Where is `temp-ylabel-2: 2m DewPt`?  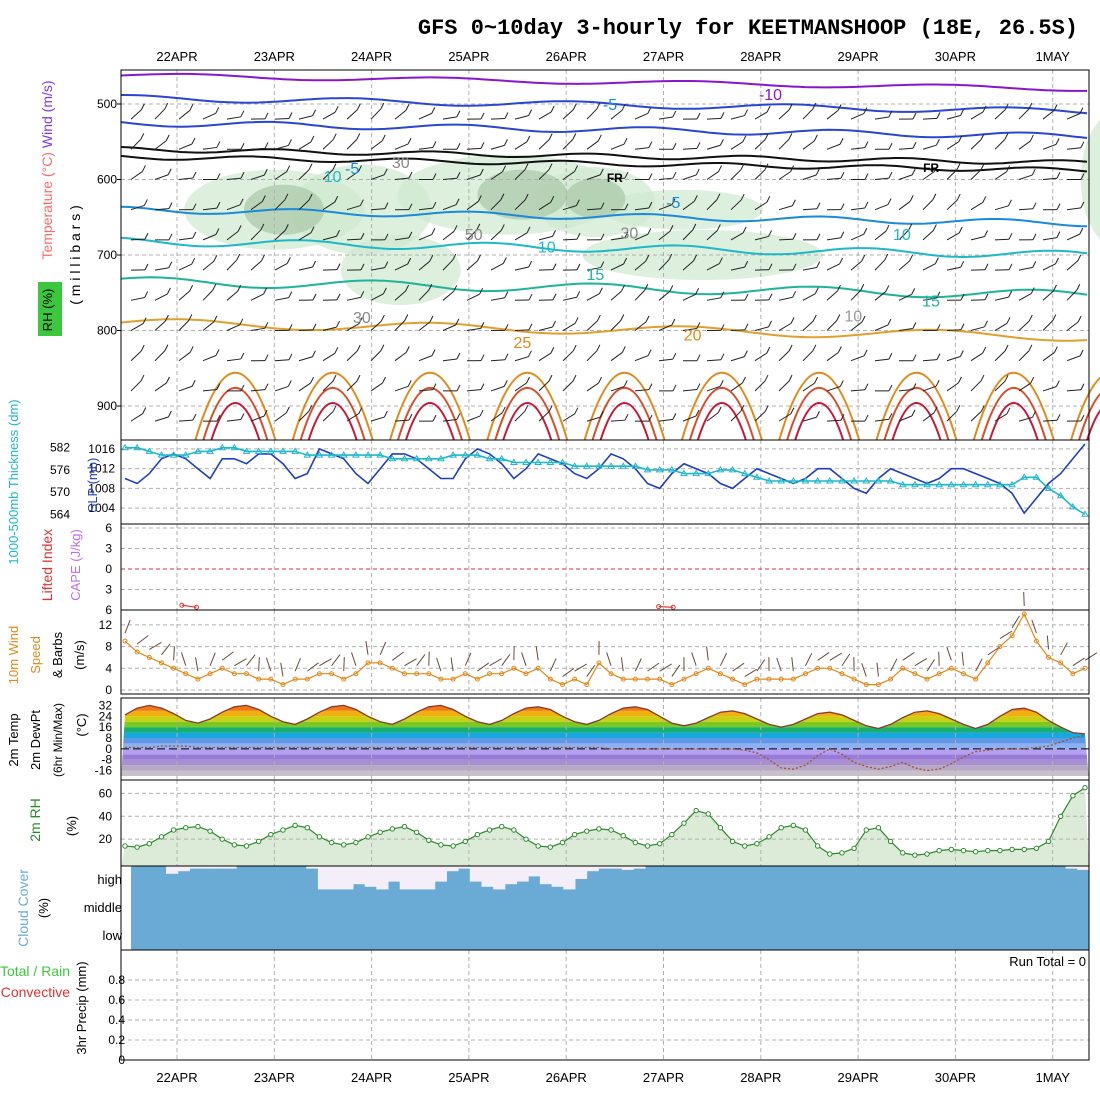
temp-ylabel-2: 2m DewPt is located at coordinates (35, 740).